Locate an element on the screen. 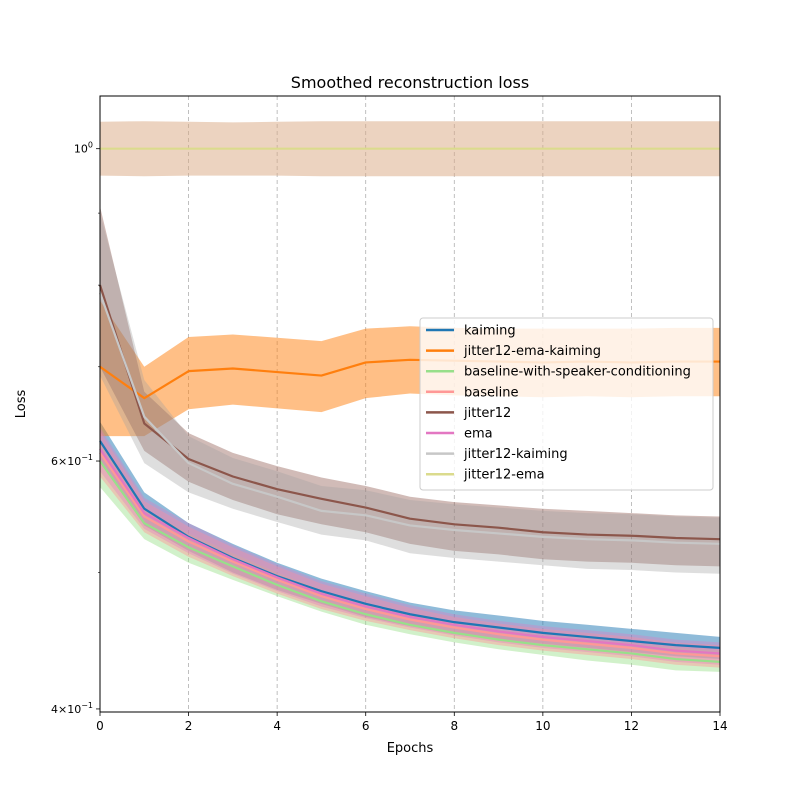 The width and height of the screenshot is (800, 800). legend-box is located at coordinates (566, 404).